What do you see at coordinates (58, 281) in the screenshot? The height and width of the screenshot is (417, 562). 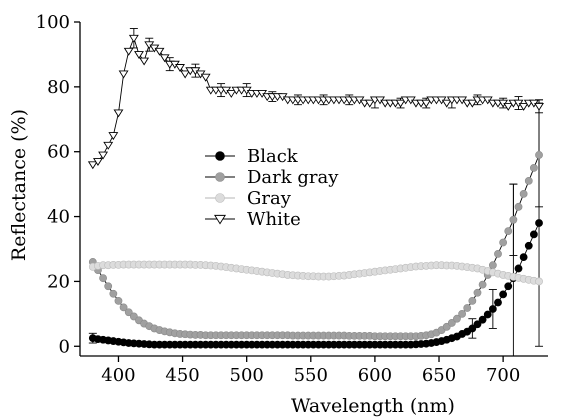 I see `y-tick-label: 20` at bounding box center [58, 281].